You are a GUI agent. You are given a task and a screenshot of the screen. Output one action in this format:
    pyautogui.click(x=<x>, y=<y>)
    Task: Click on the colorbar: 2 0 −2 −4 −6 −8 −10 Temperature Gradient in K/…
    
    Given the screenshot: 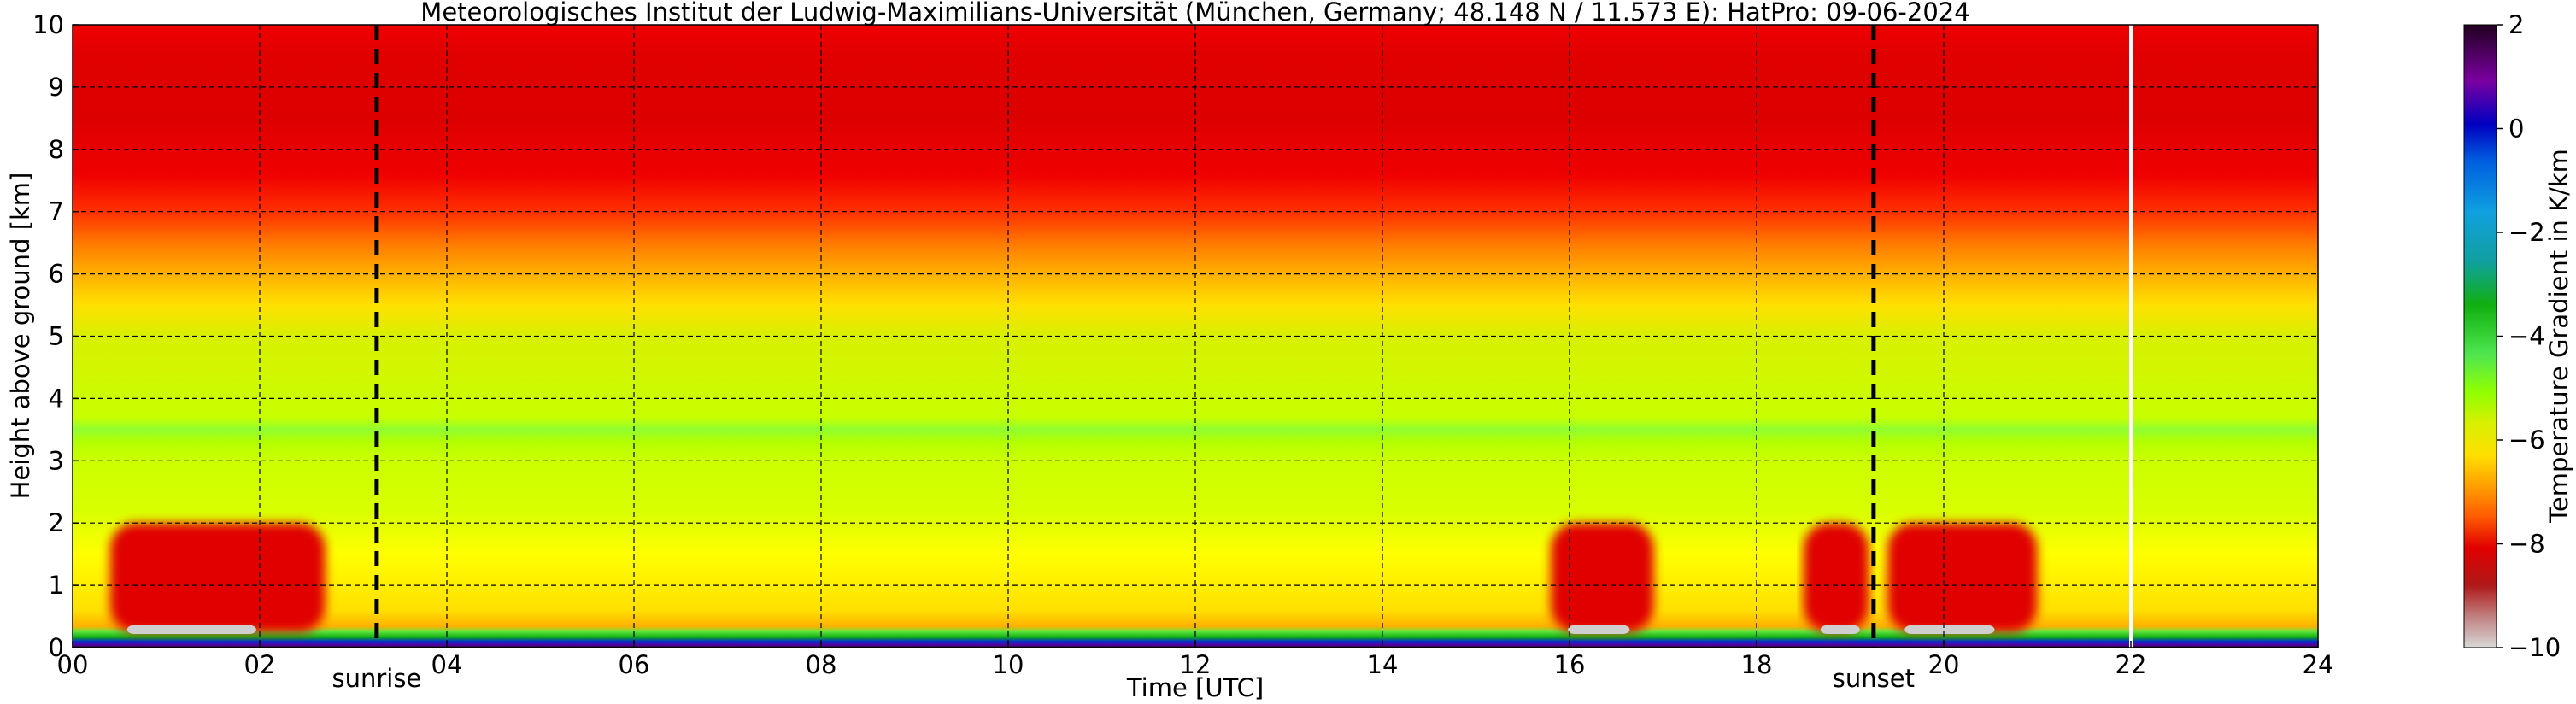 What is the action you would take?
    pyautogui.click(x=2518, y=336)
    